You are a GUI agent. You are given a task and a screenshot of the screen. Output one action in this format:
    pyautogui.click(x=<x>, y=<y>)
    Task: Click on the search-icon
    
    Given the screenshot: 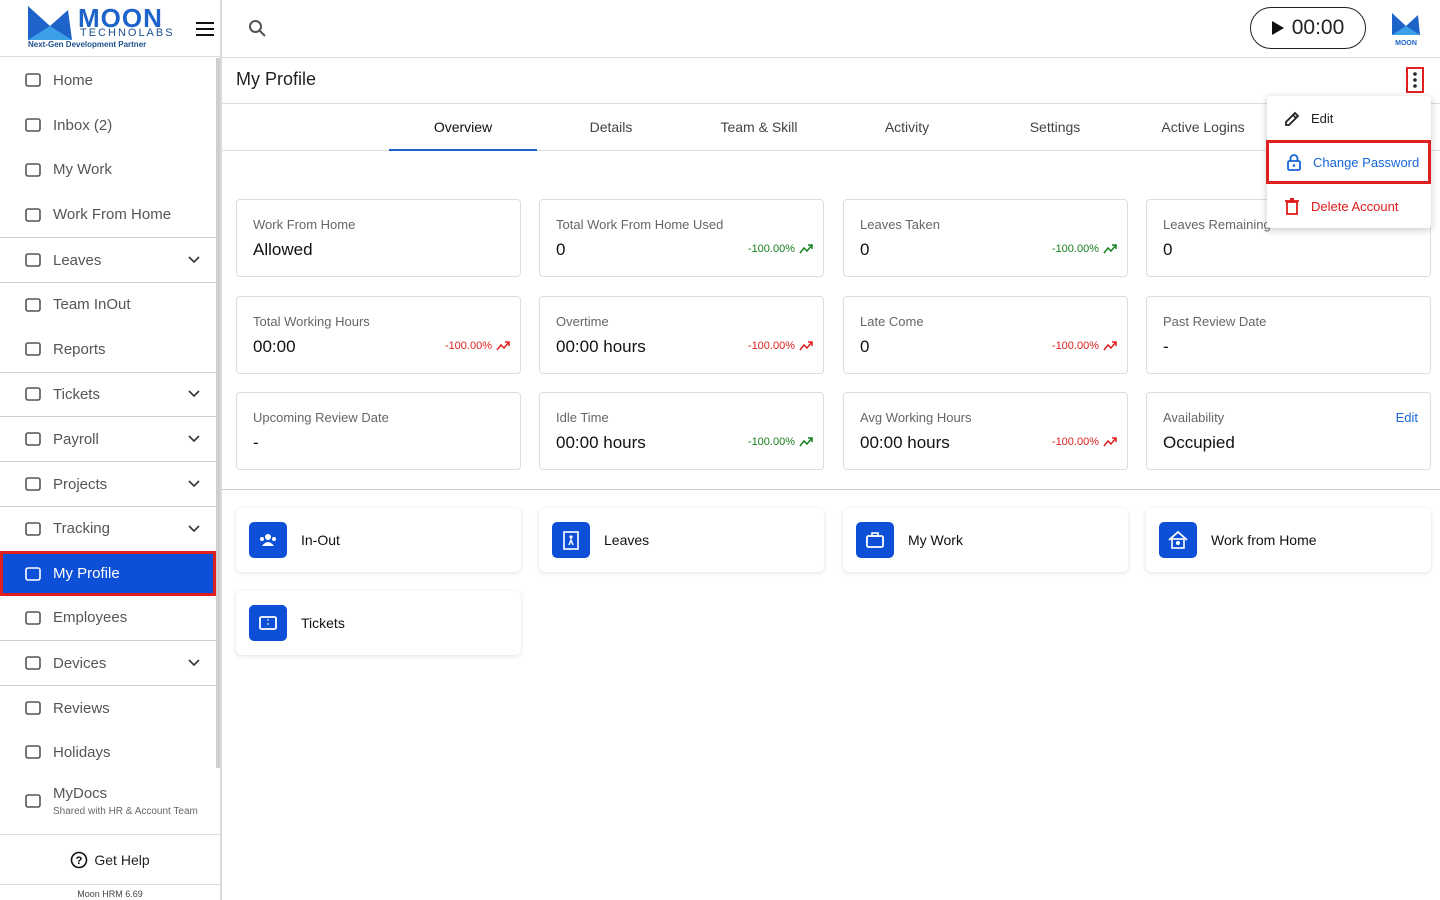 What is the action you would take?
    pyautogui.click(x=258, y=29)
    